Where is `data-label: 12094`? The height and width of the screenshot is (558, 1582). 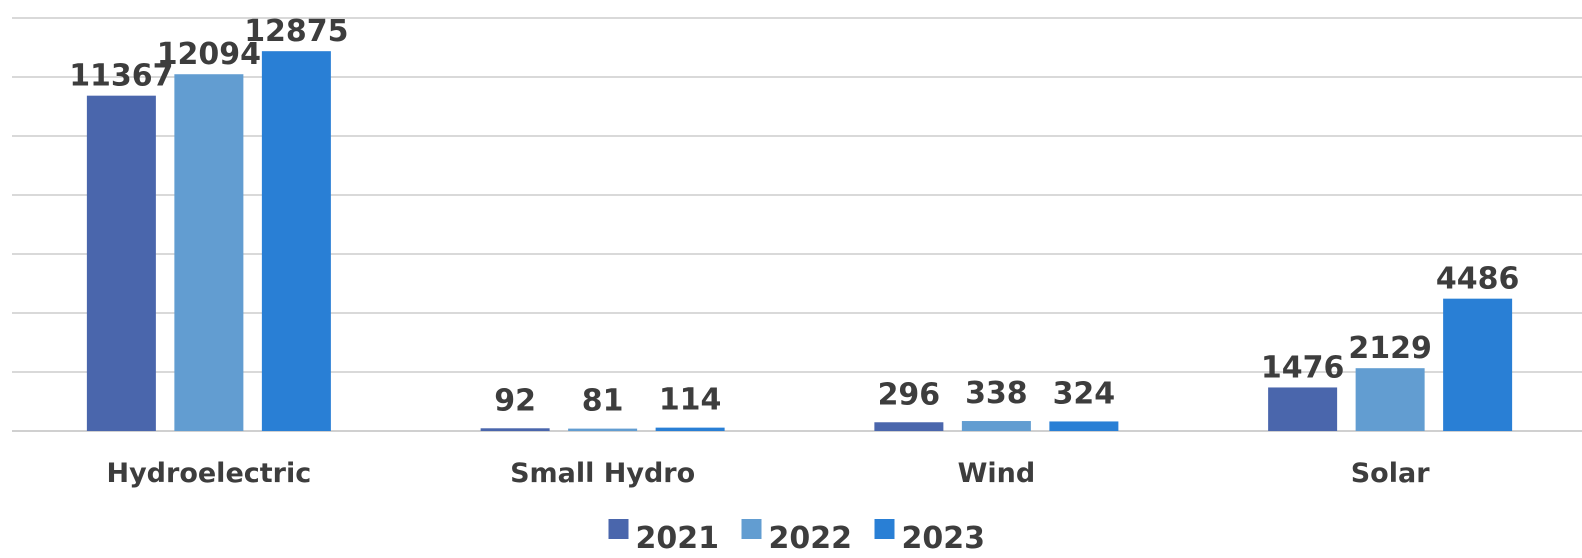 data-label: 12094 is located at coordinates (209, 54).